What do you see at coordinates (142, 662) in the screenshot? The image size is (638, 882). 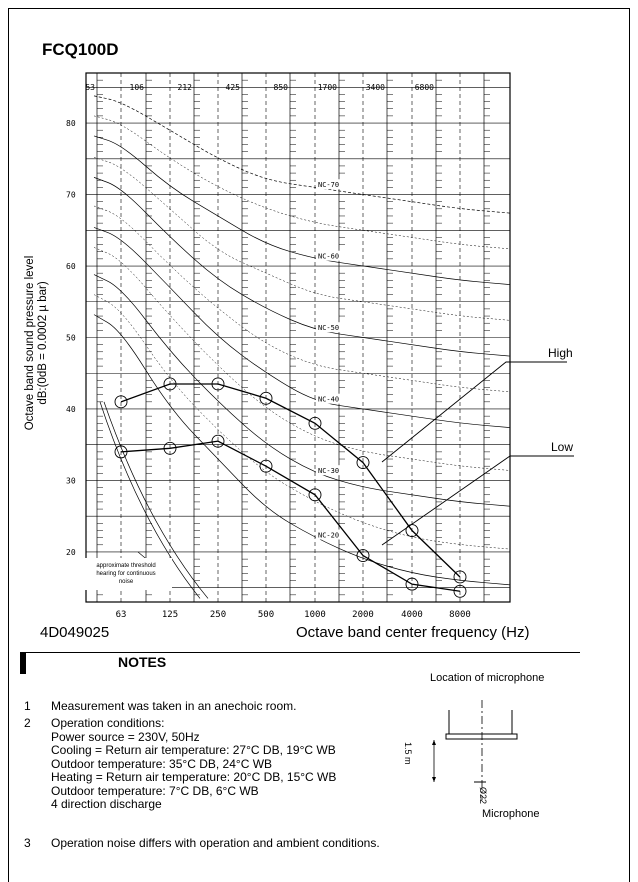 I see `notes-title: NOTES` at bounding box center [142, 662].